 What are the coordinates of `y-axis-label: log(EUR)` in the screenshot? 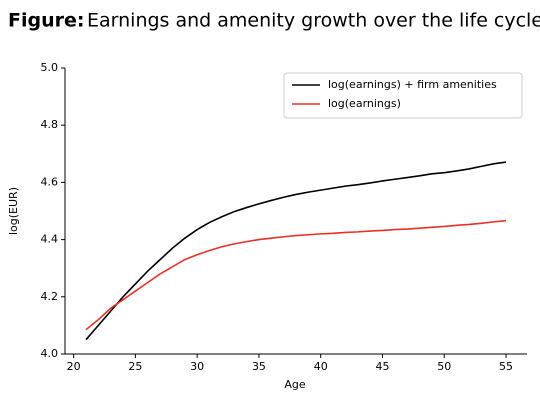 It's located at (13, 211).